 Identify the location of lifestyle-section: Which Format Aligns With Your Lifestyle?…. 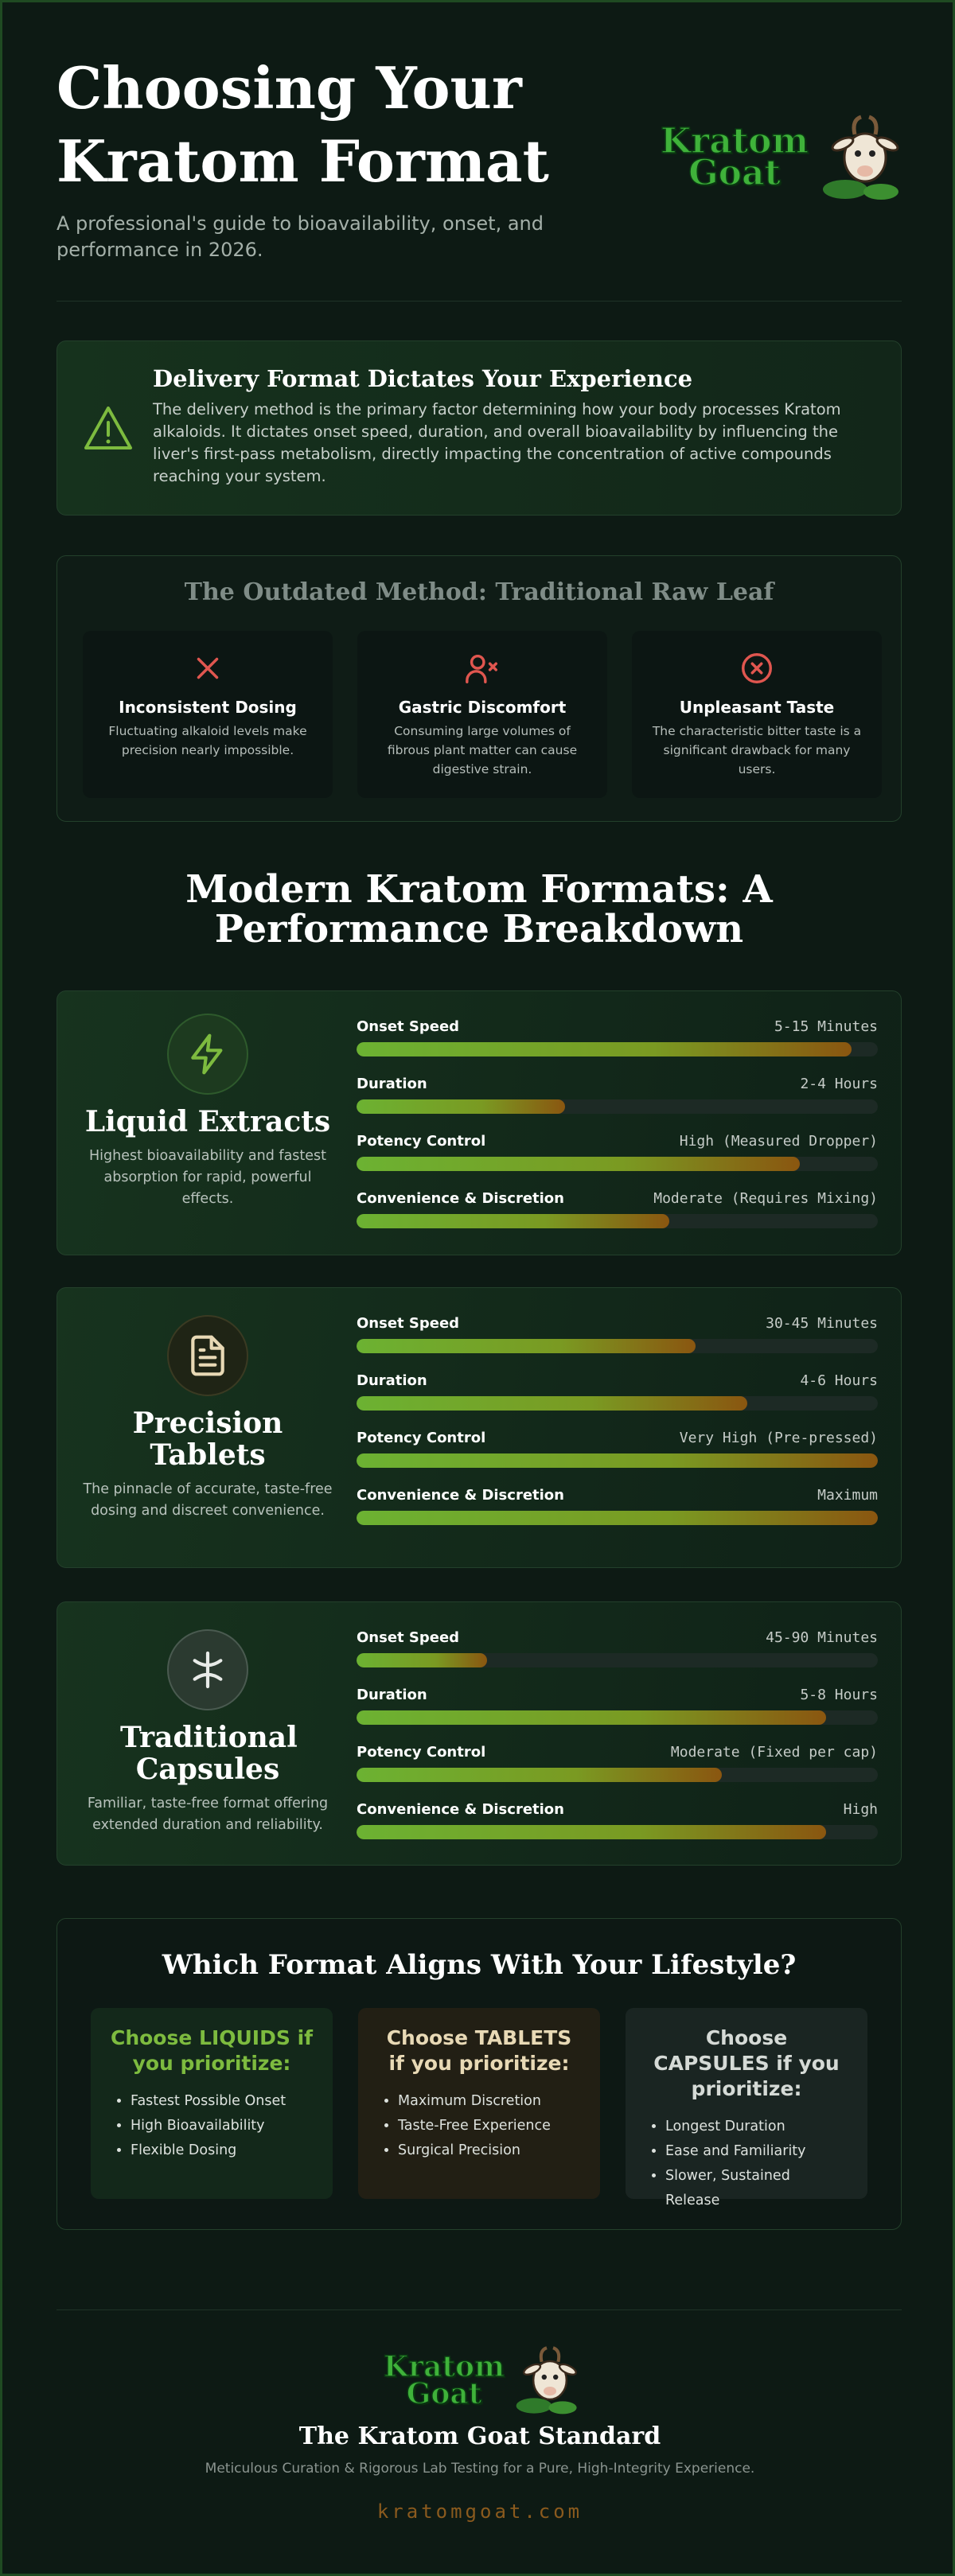
(479, 2074).